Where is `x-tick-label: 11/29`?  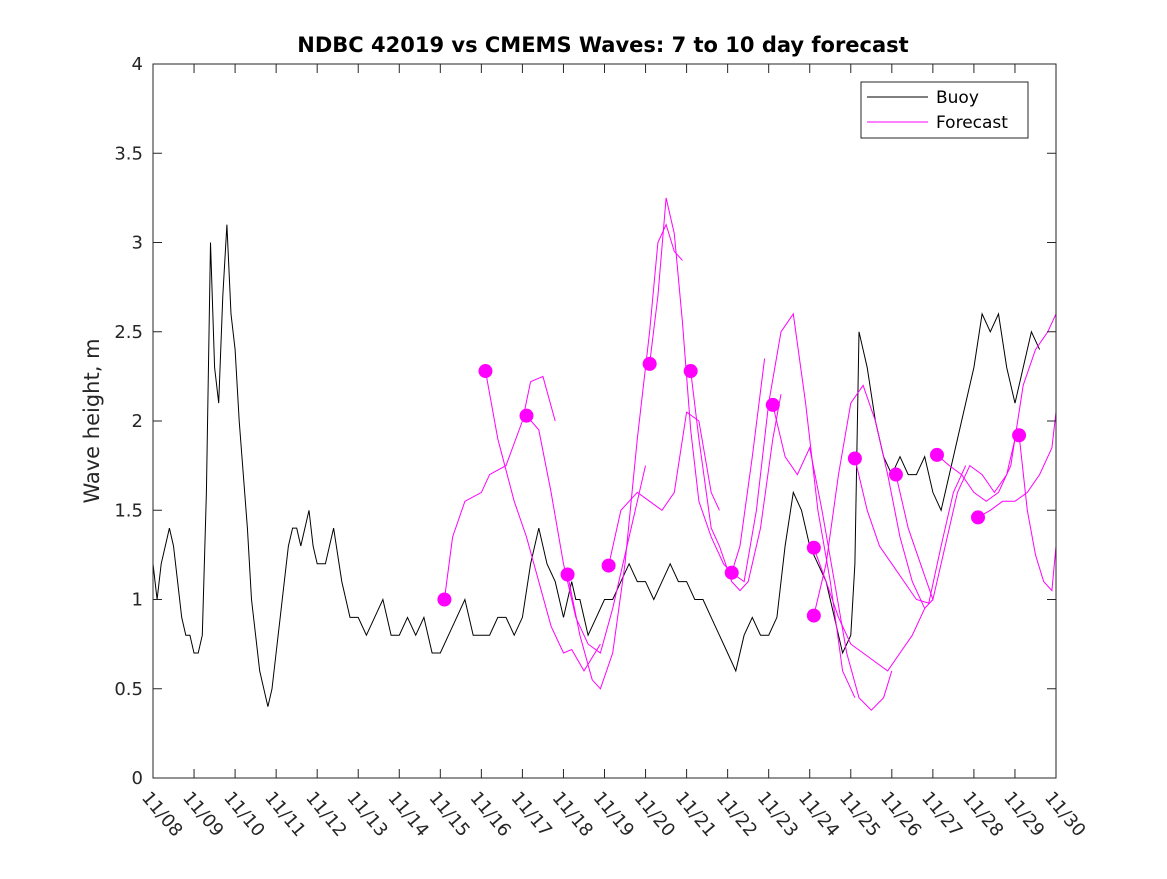
x-tick-label: 11/29 is located at coordinates (1023, 814).